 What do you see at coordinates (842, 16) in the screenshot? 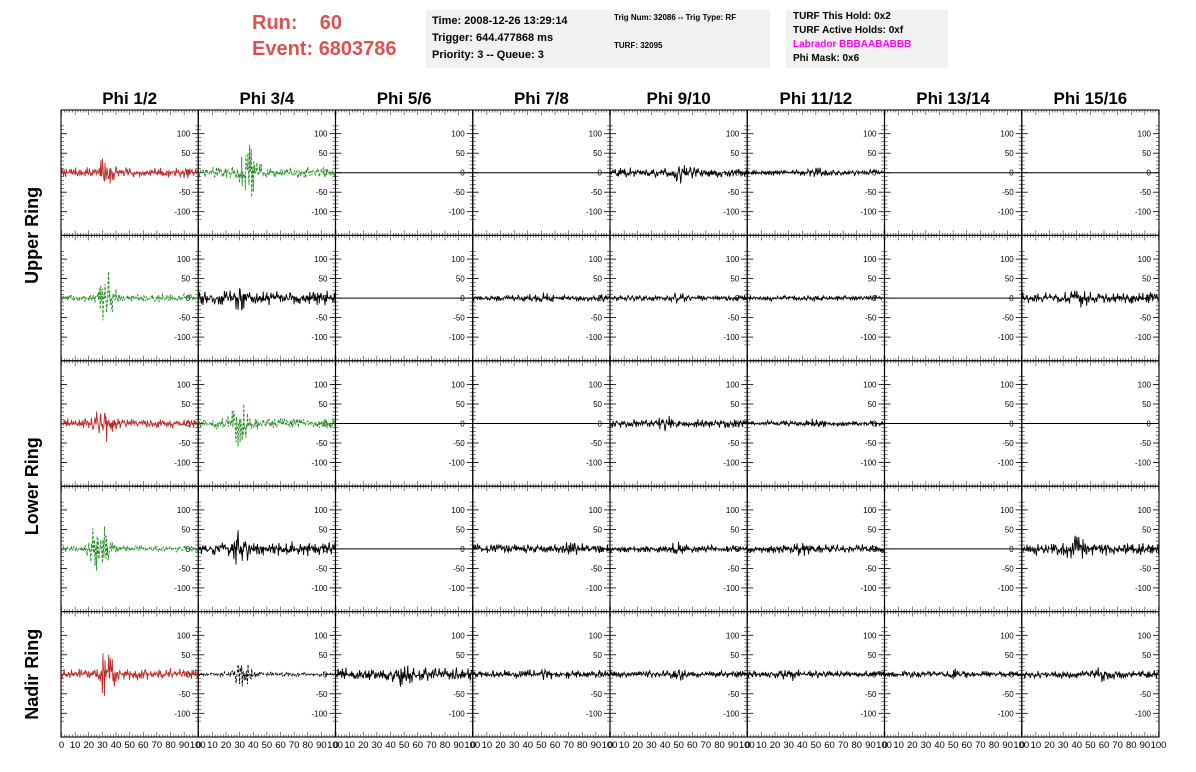
I see `turf-hold-line: TURF This Hold: 0x2` at bounding box center [842, 16].